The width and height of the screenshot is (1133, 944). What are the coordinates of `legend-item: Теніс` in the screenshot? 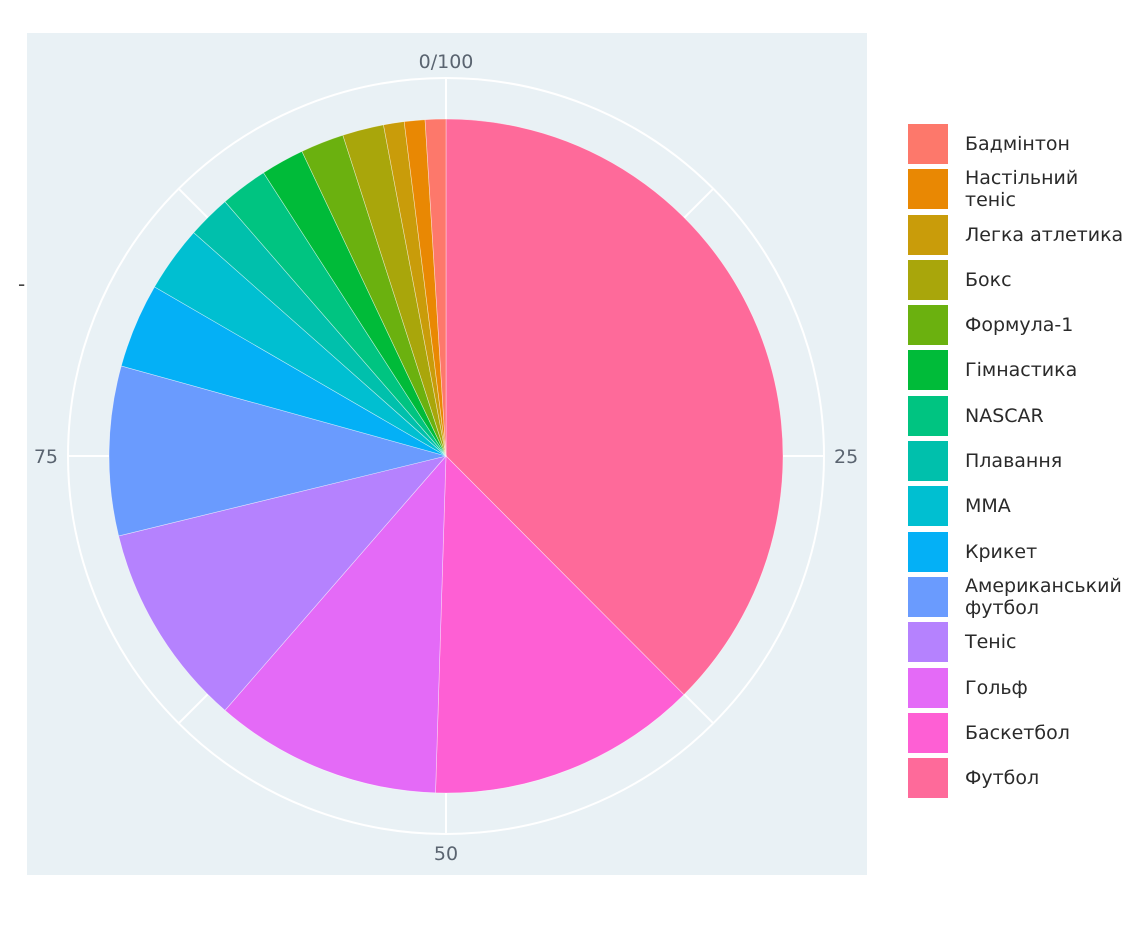 It's located at (1020, 644).